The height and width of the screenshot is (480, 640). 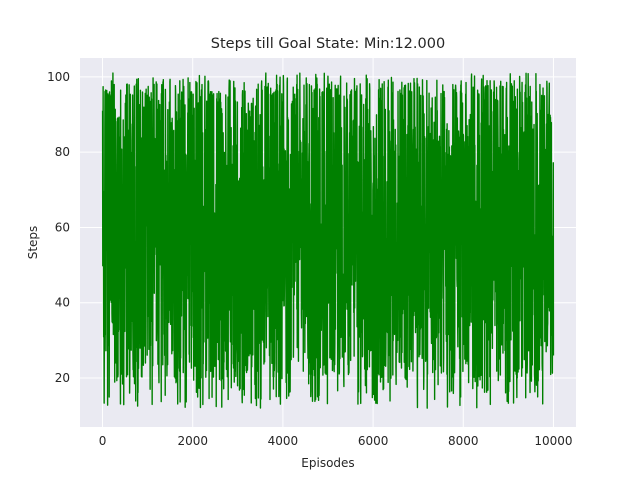 What do you see at coordinates (373, 441) in the screenshot?
I see `x-tick-label: 6000` at bounding box center [373, 441].